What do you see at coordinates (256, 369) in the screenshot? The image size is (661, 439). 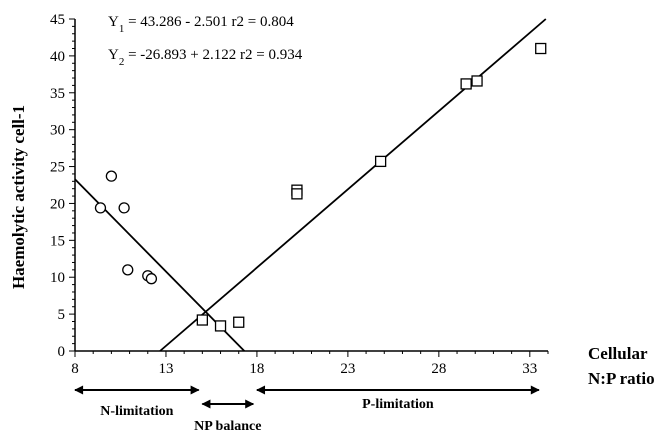 I see `x-tick-label: 18` at bounding box center [256, 369].